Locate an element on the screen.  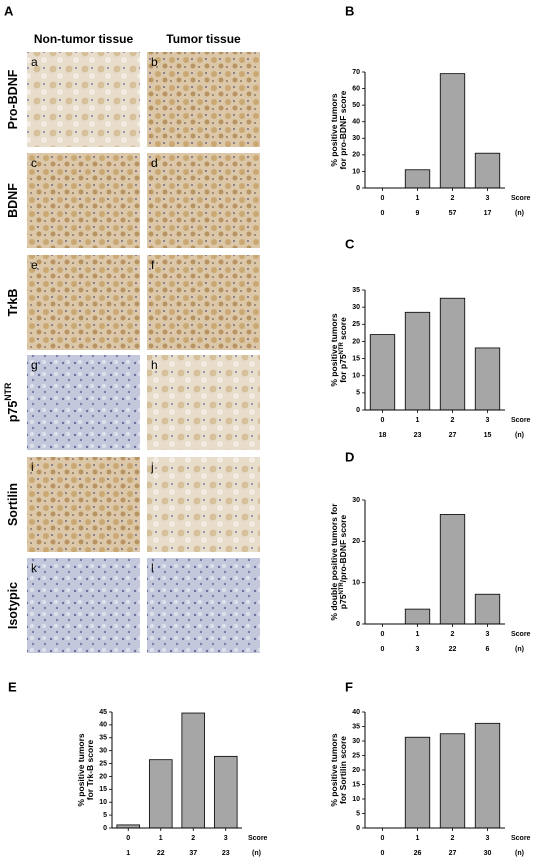
panel-letter: B is located at coordinates (349, 10).